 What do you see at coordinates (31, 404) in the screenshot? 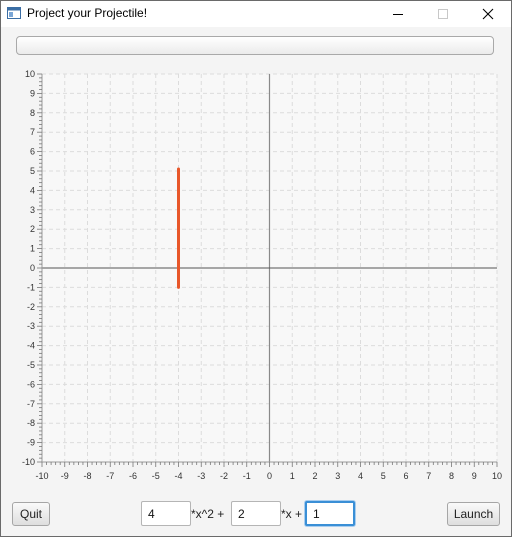
I see `y-tick-label: -7` at bounding box center [31, 404].